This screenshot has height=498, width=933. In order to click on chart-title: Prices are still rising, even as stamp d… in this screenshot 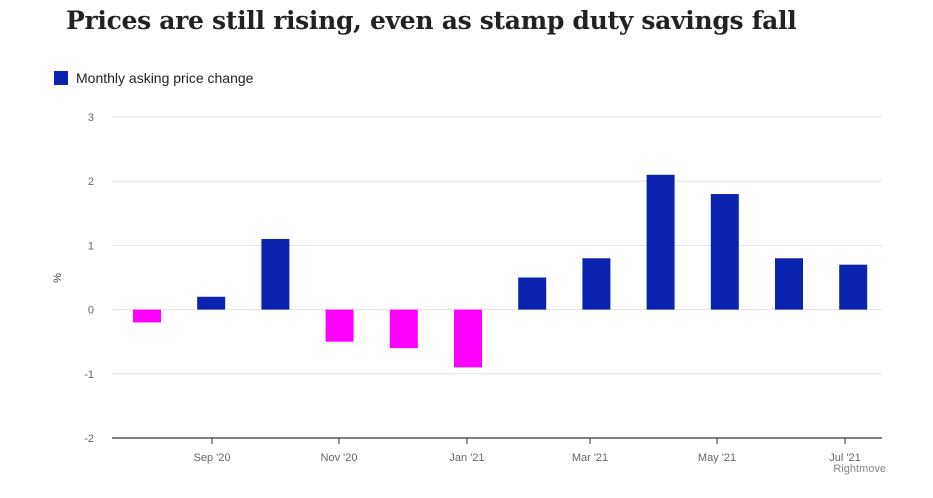, I will do `click(431, 20)`.